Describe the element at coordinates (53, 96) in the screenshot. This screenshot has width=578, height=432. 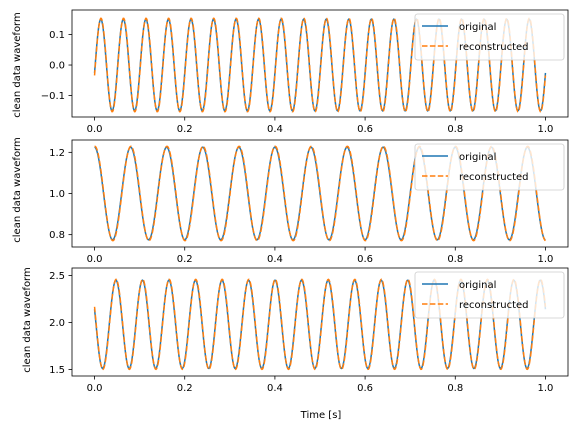
I see `y-tick-label: −0.1` at that location.